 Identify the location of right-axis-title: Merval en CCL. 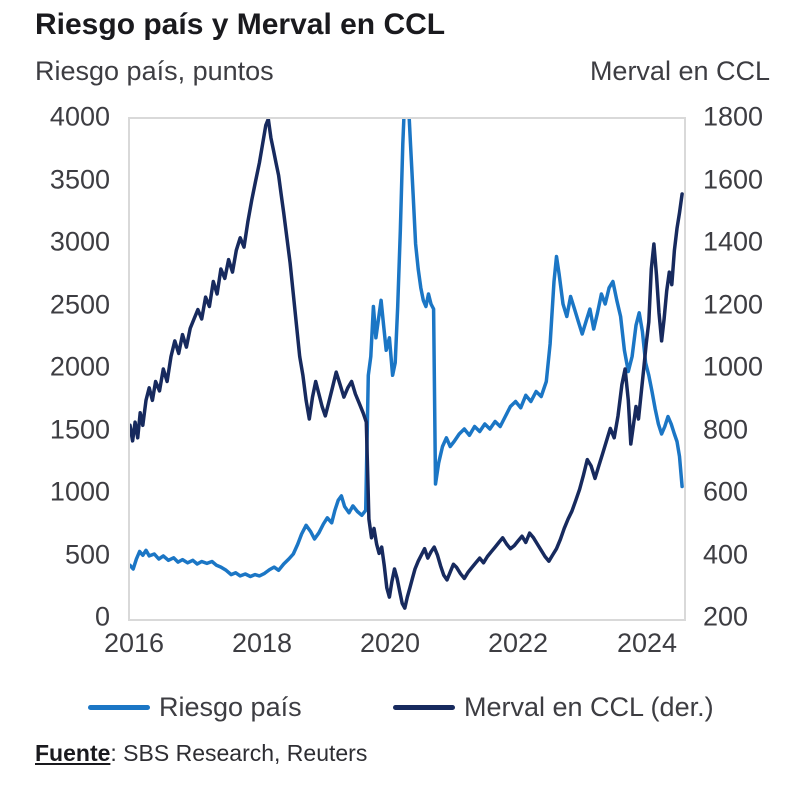
(679, 71).